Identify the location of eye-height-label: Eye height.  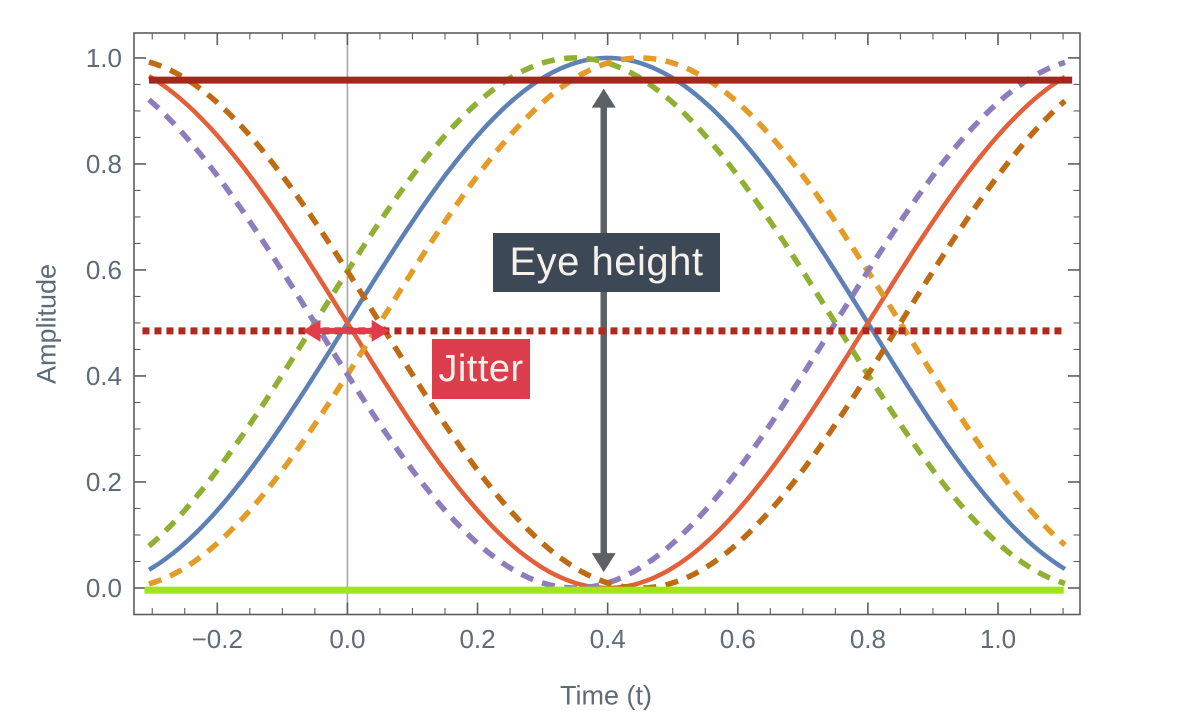
(606, 262).